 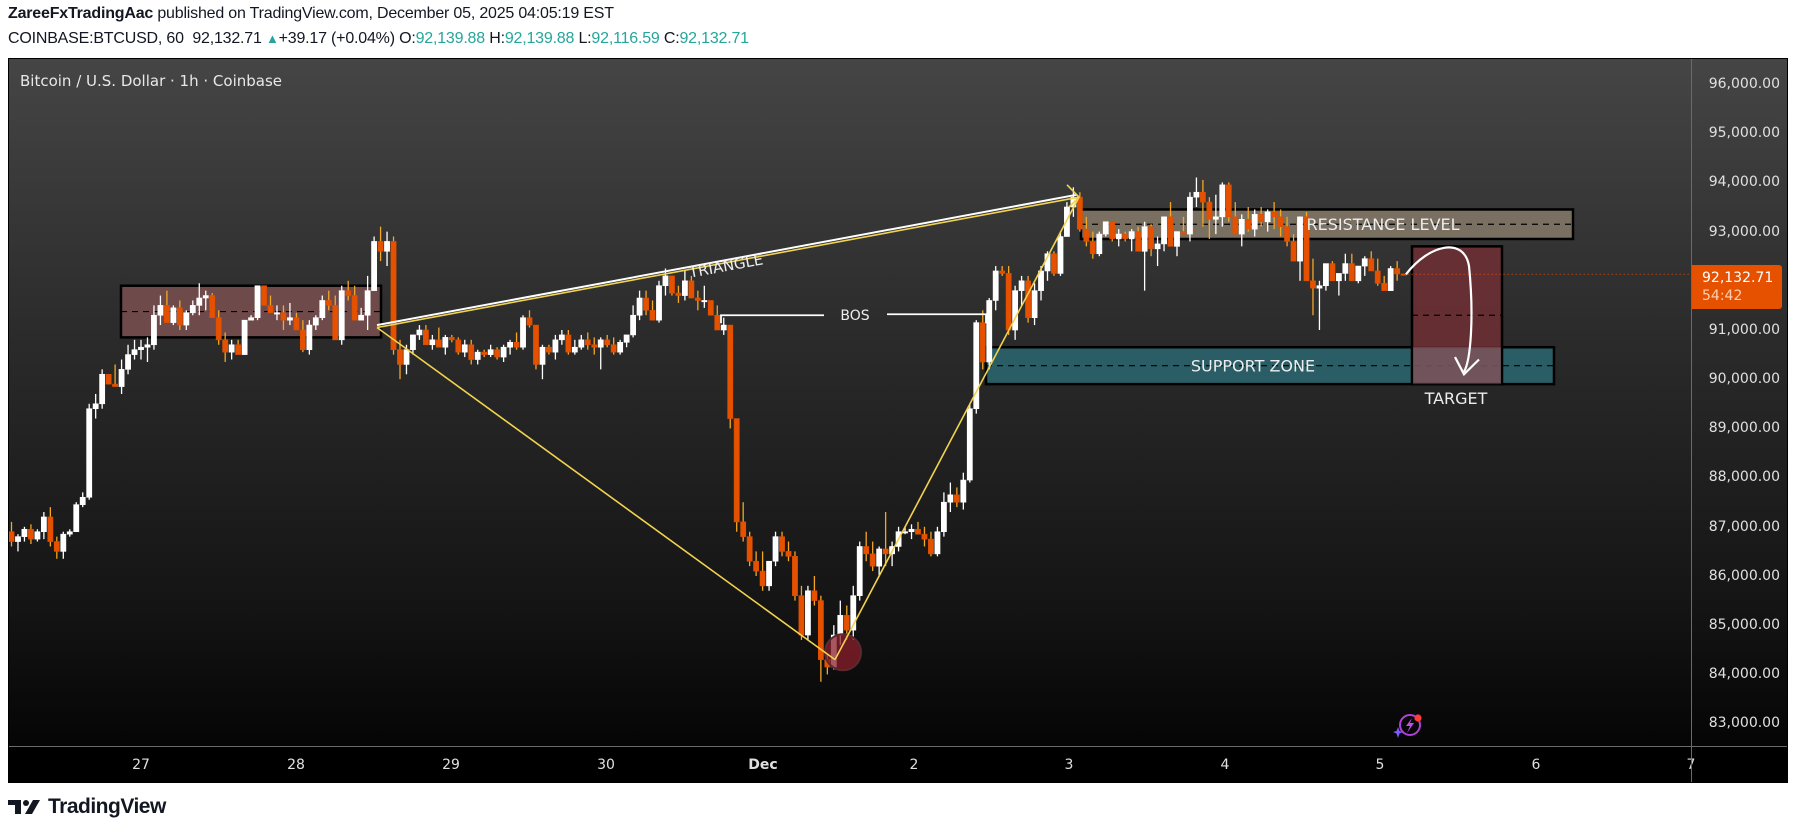 I want to click on publisher-name: ZareeFxTradingAac, so click(x=81, y=13).